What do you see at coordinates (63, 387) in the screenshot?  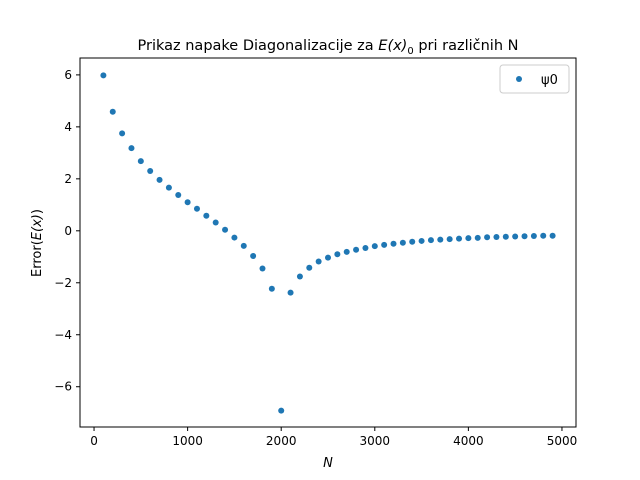 I see `y-tick-label: −6` at bounding box center [63, 387].